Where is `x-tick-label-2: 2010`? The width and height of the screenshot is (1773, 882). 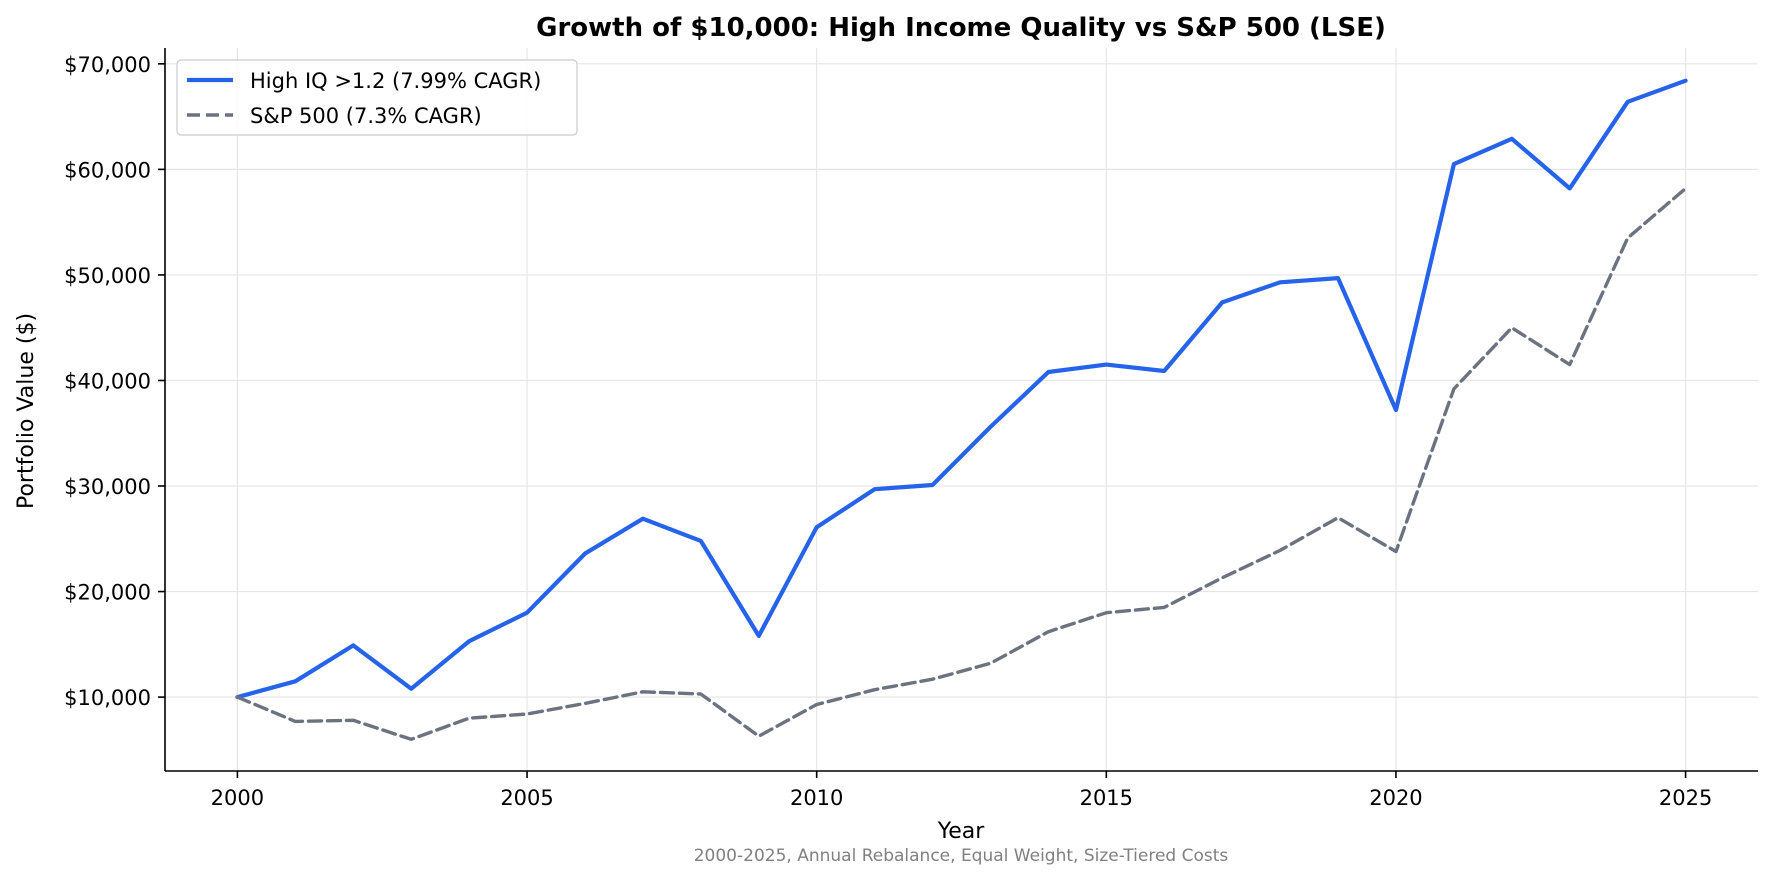 x-tick-label-2: 2010 is located at coordinates (816, 798).